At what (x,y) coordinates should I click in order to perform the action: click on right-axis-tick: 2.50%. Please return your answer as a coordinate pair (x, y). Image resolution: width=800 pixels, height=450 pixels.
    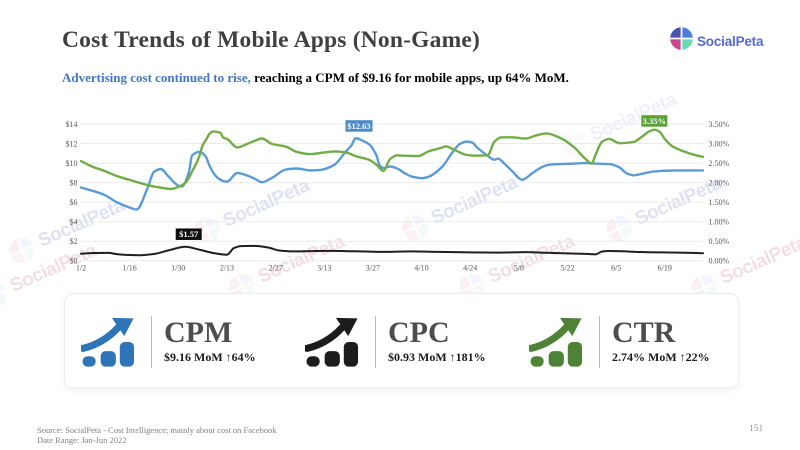
    Looking at the image, I should click on (719, 163).